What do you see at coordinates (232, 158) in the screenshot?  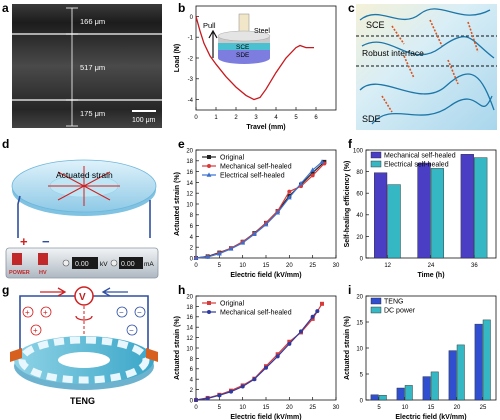 I see `legend-label: Original` at bounding box center [232, 158].